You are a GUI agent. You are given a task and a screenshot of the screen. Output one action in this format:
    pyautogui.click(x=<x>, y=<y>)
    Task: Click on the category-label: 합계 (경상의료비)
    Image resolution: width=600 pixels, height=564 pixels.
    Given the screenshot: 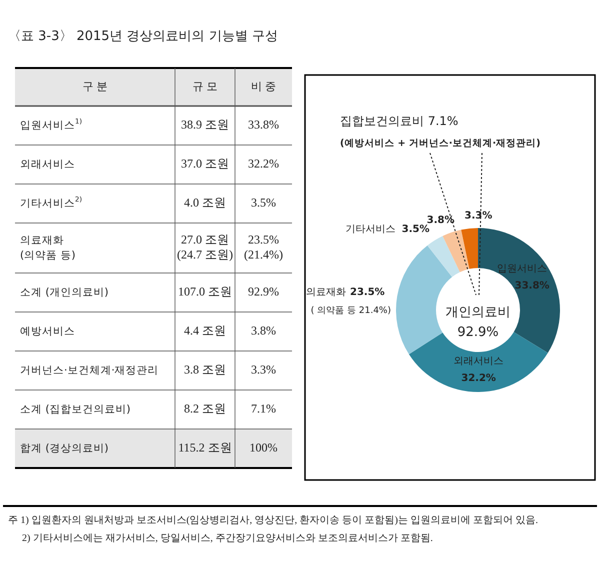 What is the action you would take?
    pyautogui.click(x=64, y=448)
    